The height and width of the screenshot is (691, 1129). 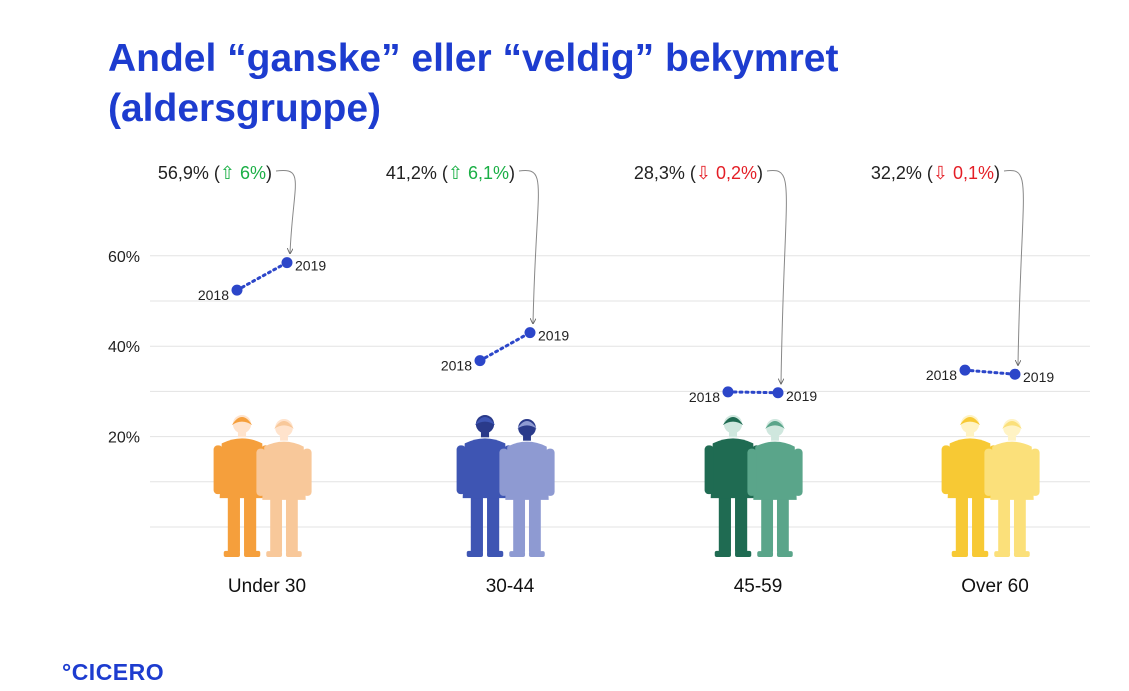 What do you see at coordinates (510, 586) in the screenshot?
I see `category-label: 30-44` at bounding box center [510, 586].